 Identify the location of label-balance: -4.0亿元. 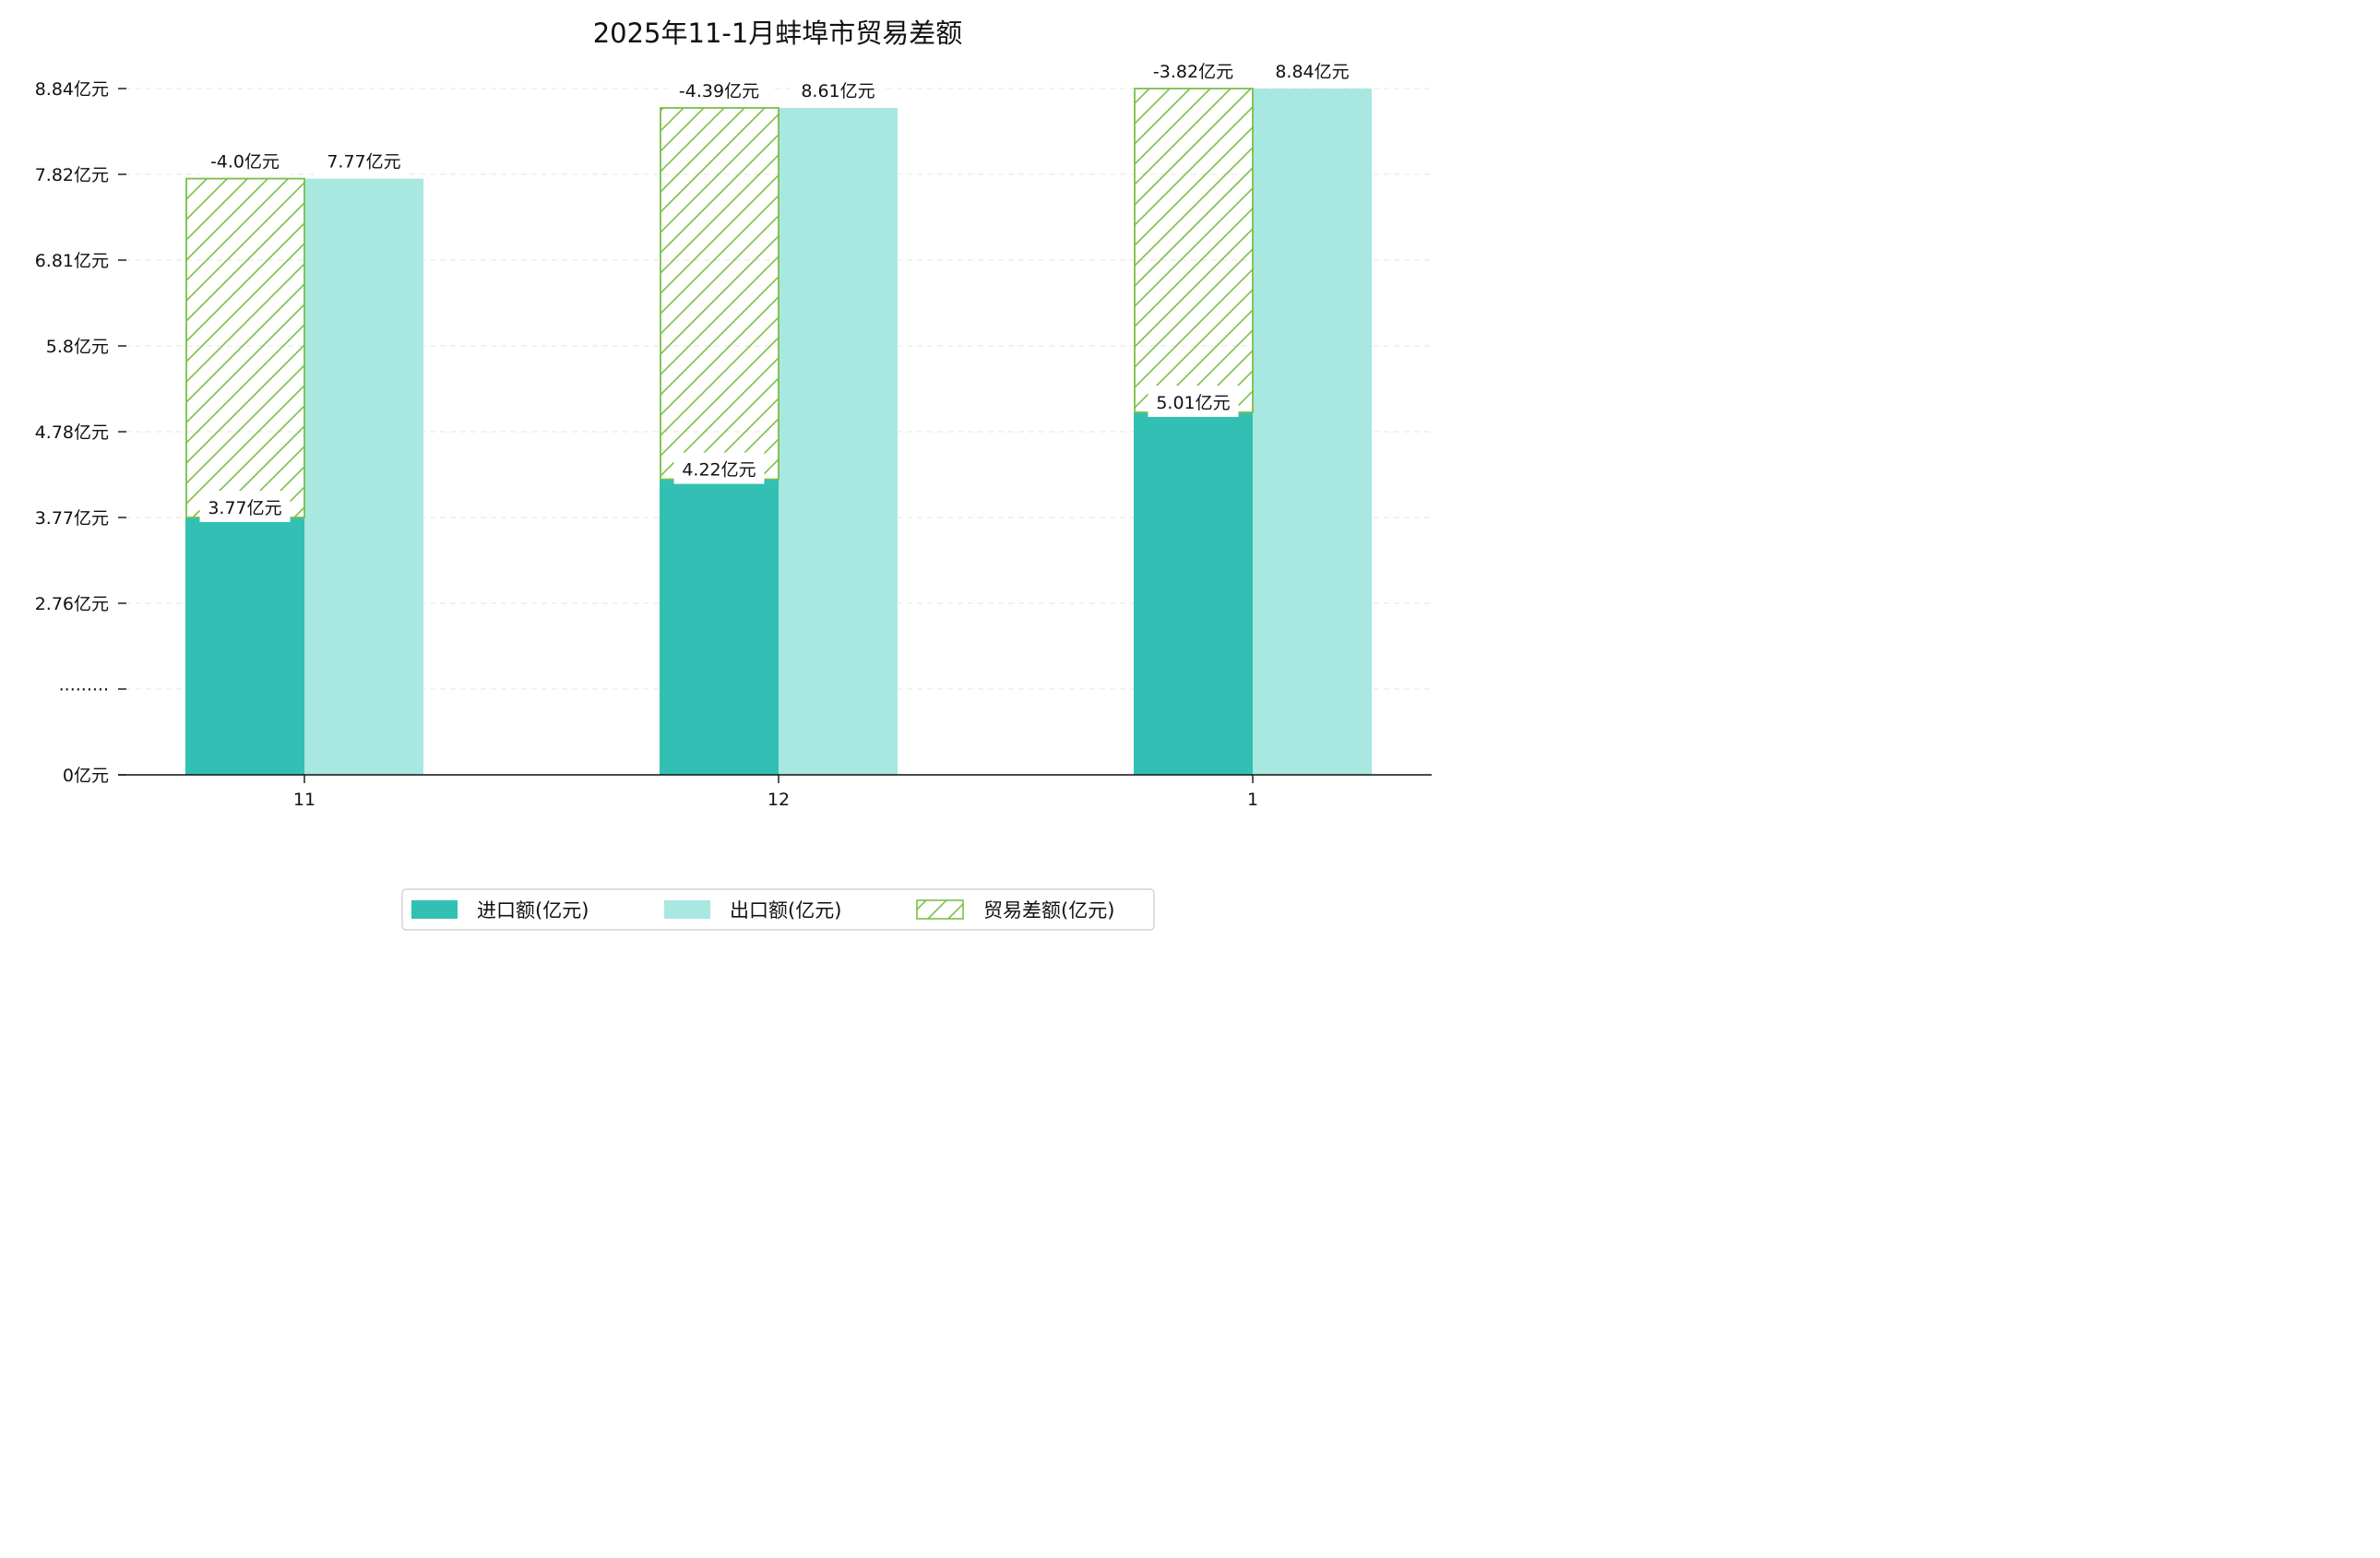
(245, 162).